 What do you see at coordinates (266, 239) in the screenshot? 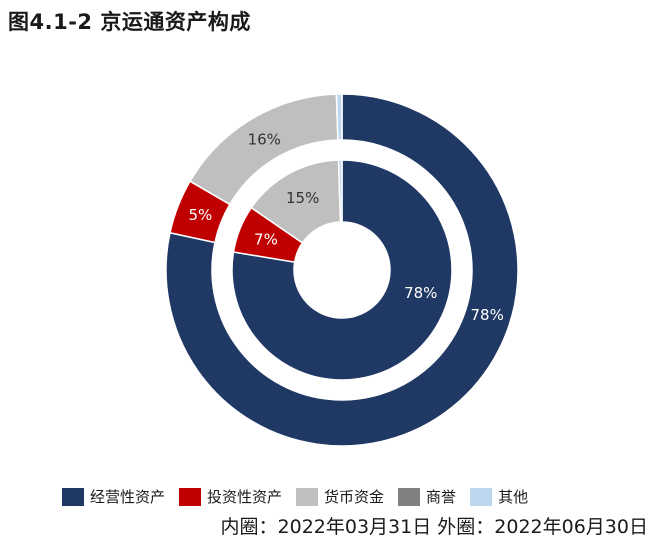
I see `inner-slice-label-1: 7%` at bounding box center [266, 239].